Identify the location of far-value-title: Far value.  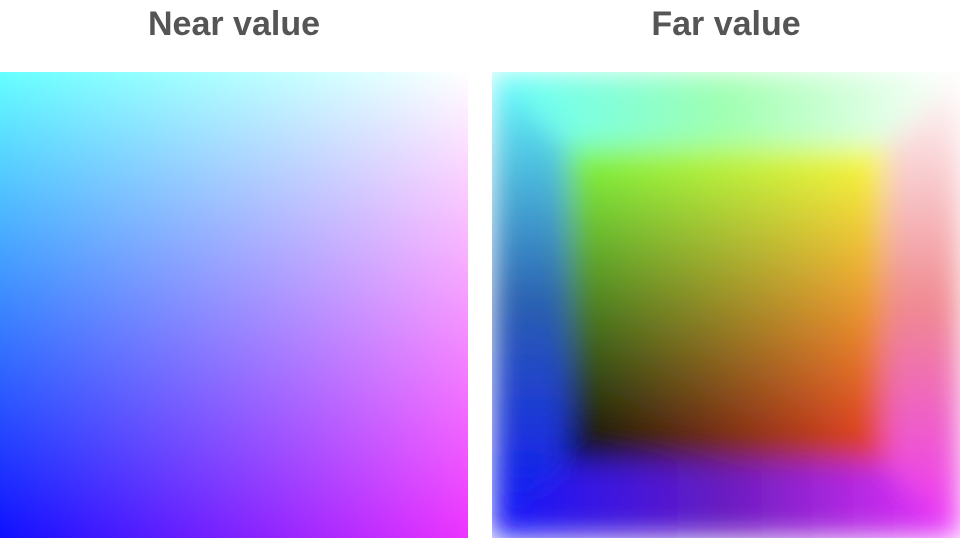
(726, 24).